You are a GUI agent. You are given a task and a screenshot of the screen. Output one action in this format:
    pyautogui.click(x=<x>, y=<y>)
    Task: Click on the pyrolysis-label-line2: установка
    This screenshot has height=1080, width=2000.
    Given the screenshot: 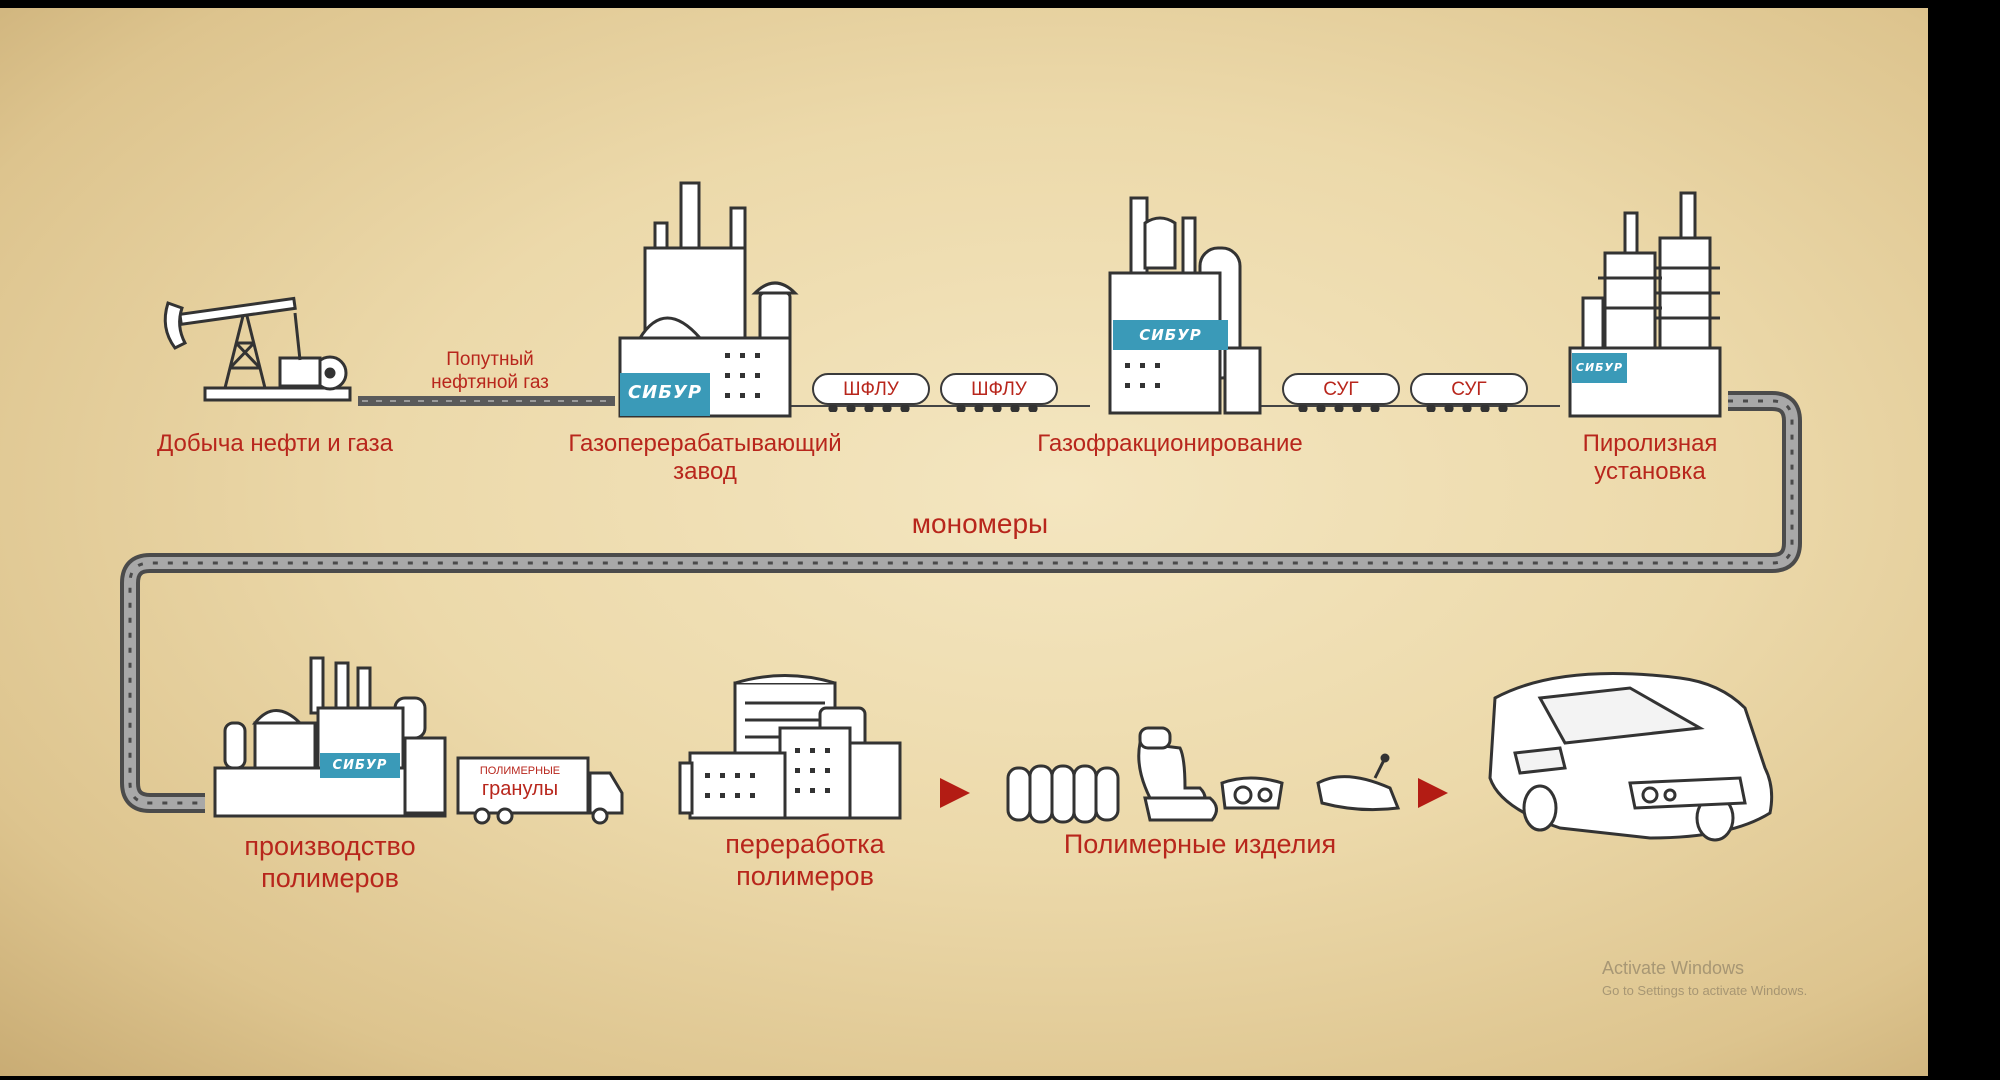 What is the action you would take?
    pyautogui.click(x=1650, y=471)
    